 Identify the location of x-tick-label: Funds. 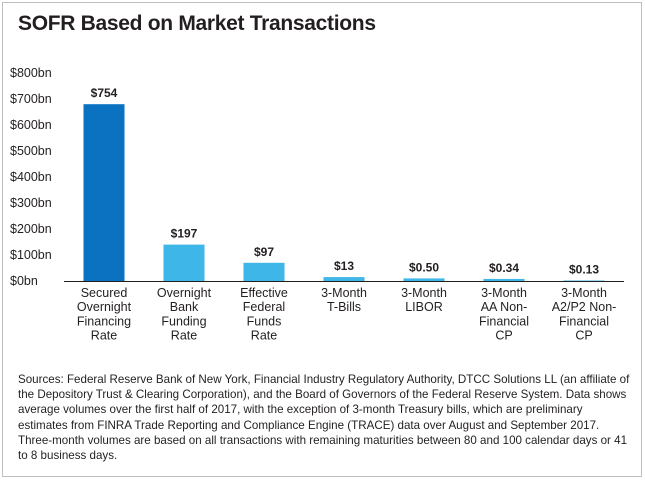
(264, 321).